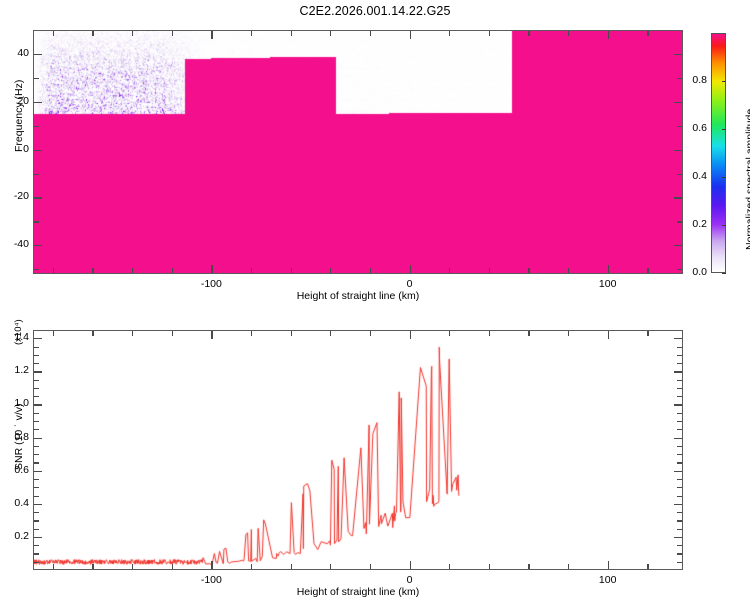 This screenshot has width=750, height=600. I want to click on colorbar-tick-label: 0.4, so click(699, 176).